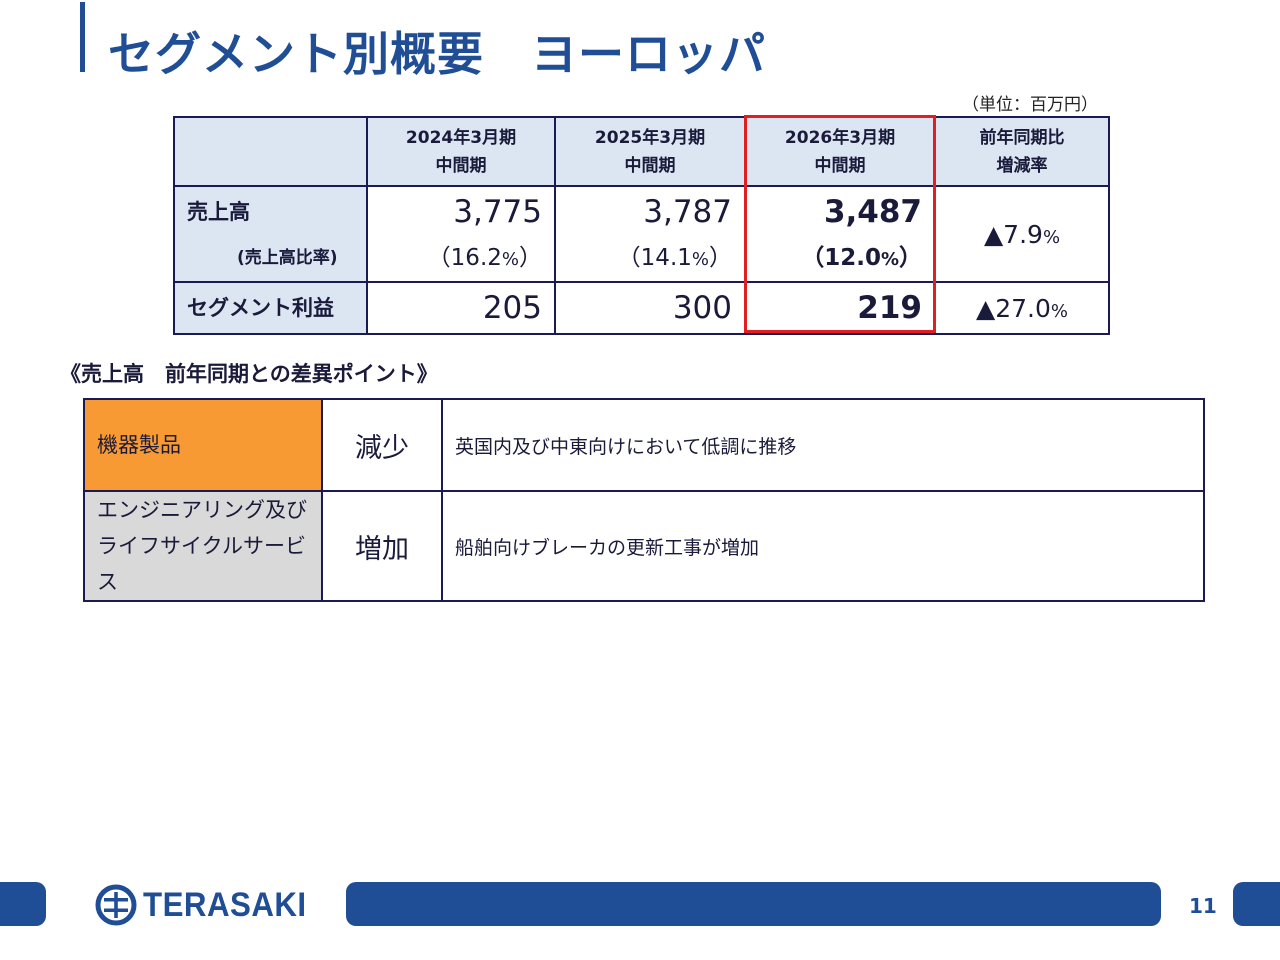  What do you see at coordinates (840, 308) in the screenshot?
I see `profit-cell-fy2026: 219` at bounding box center [840, 308].